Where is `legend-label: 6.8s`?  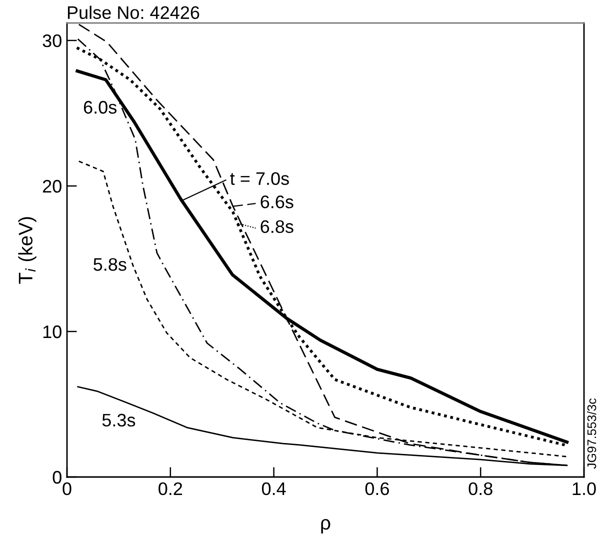 legend-label: 6.8s is located at coordinates (277, 227).